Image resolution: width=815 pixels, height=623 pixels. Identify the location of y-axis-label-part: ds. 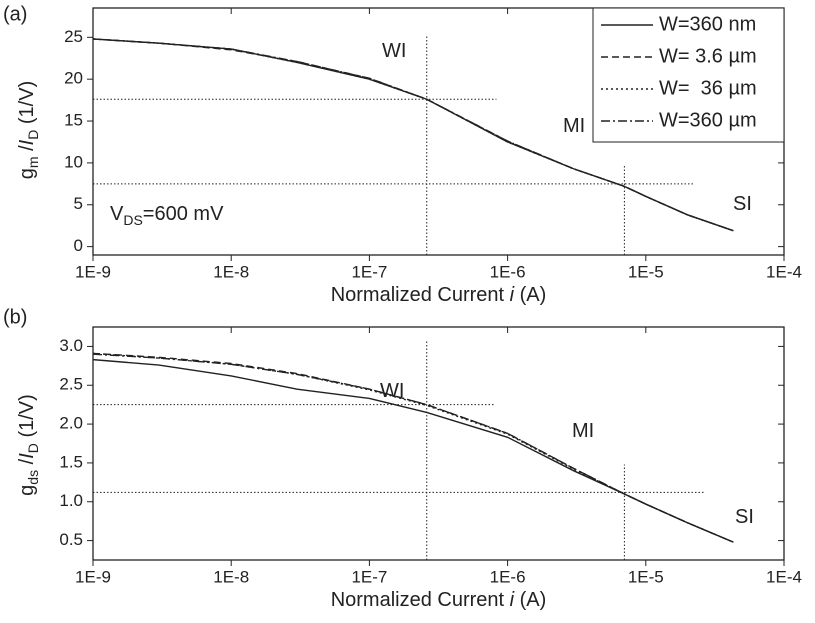
(33, 477).